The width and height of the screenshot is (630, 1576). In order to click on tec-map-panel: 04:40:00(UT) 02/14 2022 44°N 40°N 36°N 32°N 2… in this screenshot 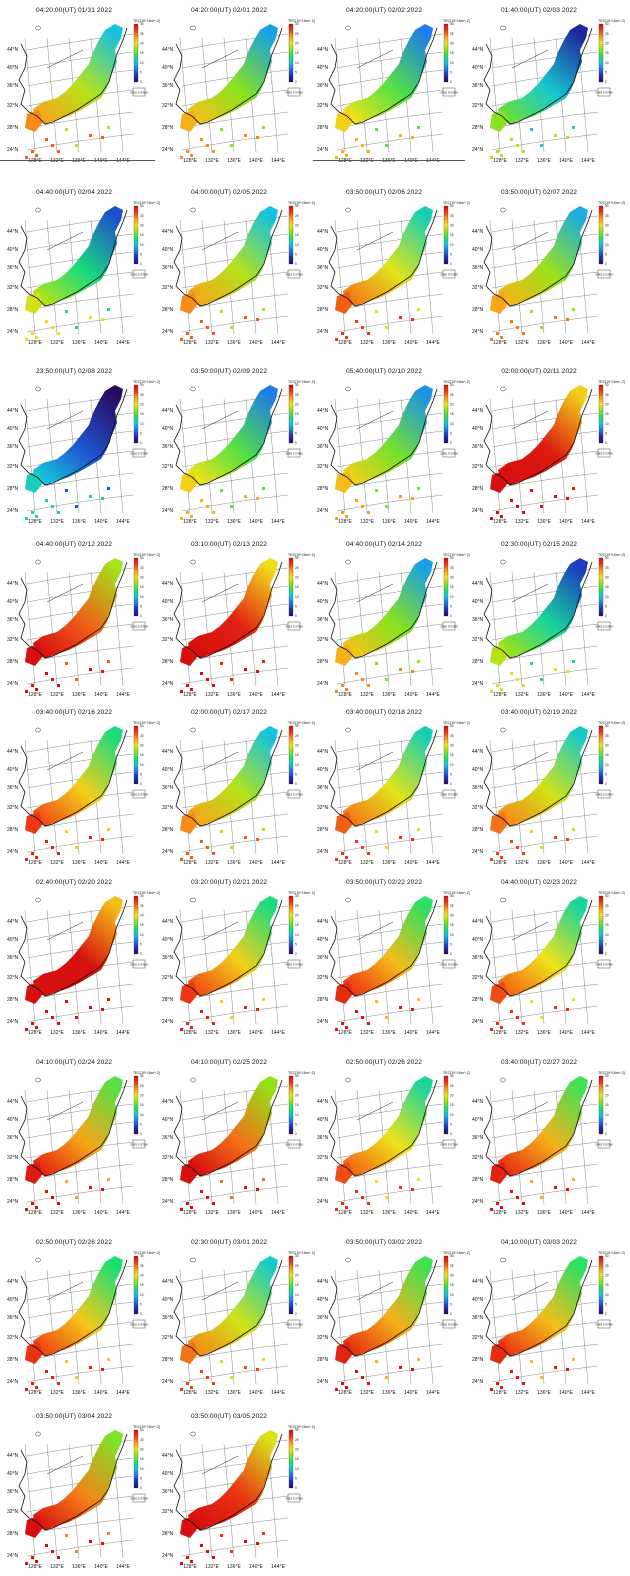, I will do `click(392, 621)`.